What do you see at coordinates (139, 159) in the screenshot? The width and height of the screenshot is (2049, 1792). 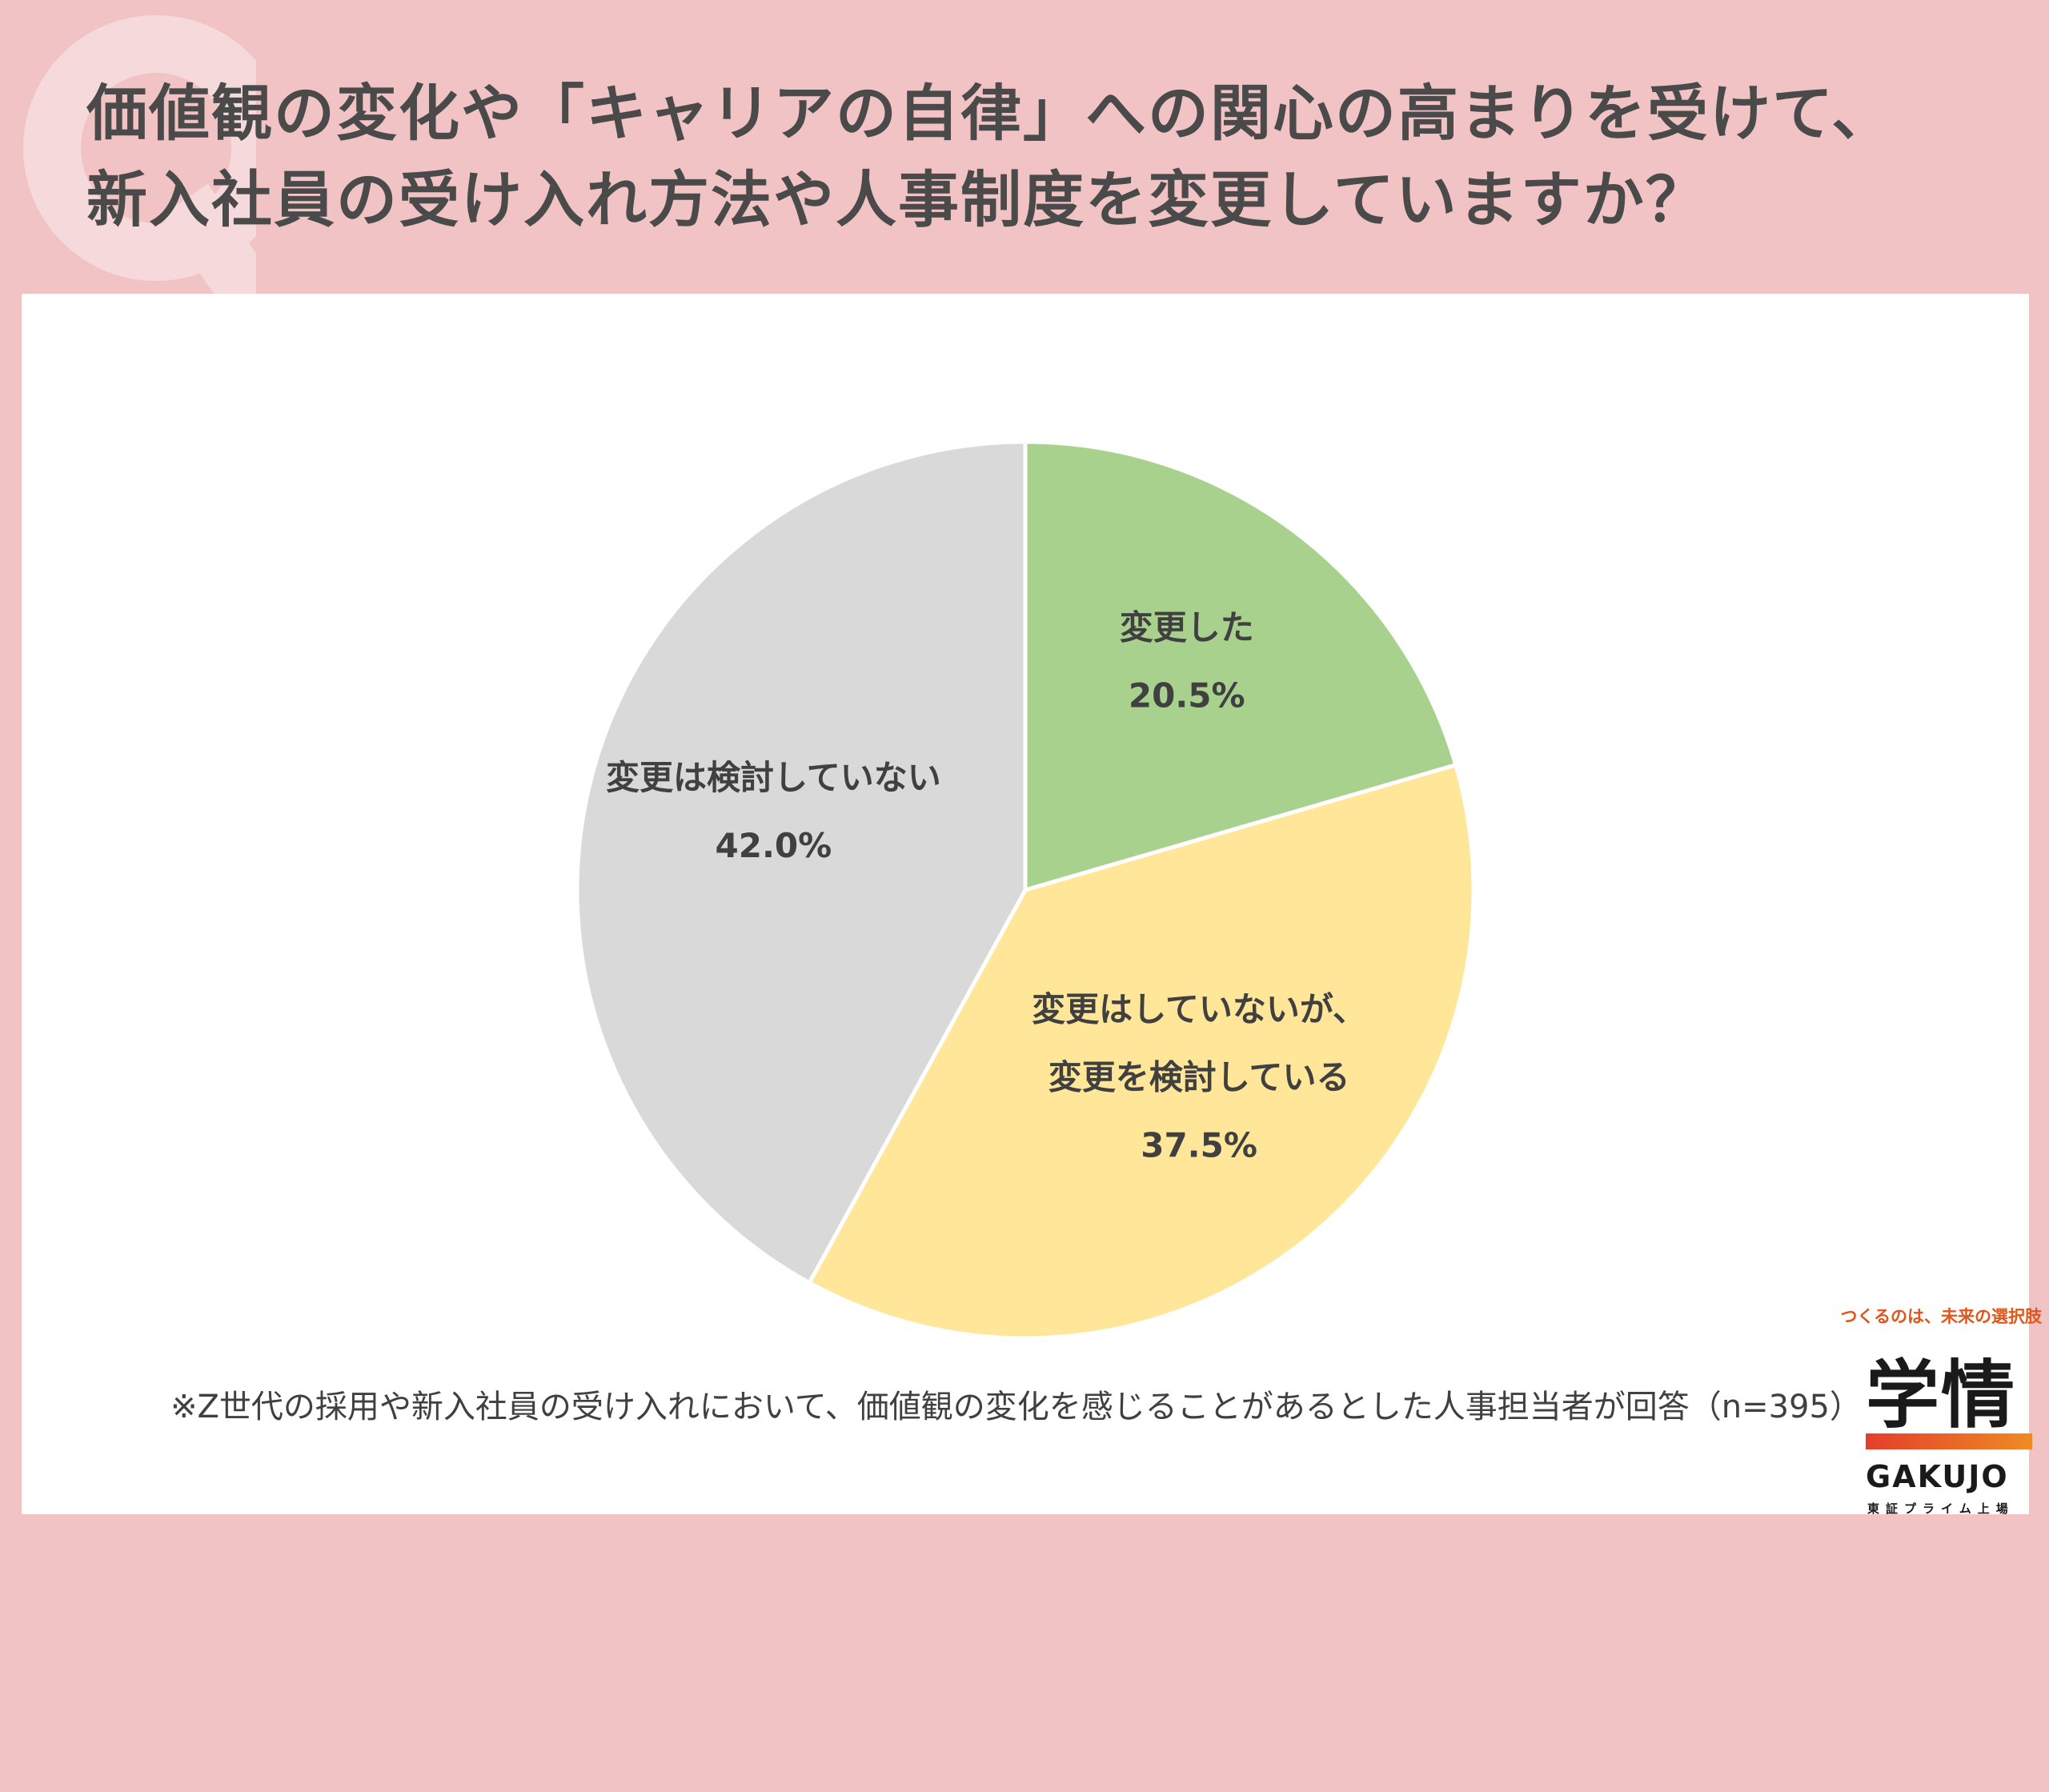 I see `q-mark-decoration` at bounding box center [139, 159].